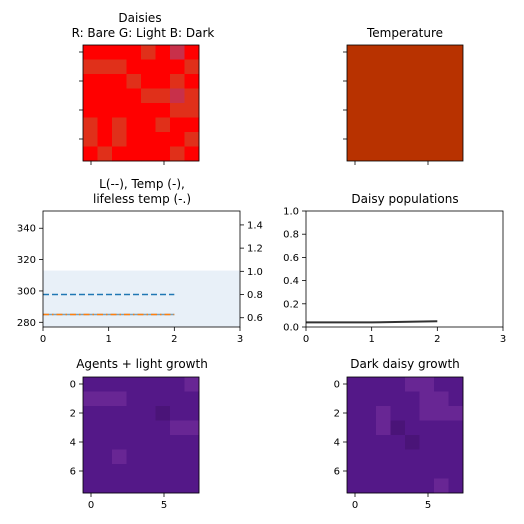 Image resolution: width=524 pixels, height=524 pixels. I want to click on y-tick-label: 0.0, so click(291, 328).